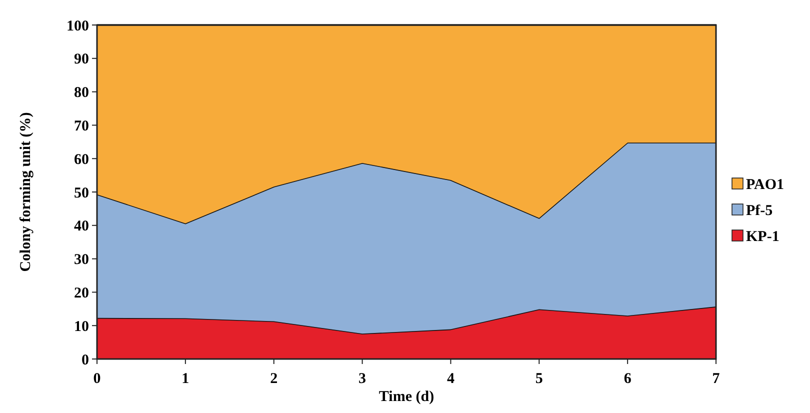  Describe the element at coordinates (186, 379) in the screenshot. I see `x-tick-label: 1` at that location.